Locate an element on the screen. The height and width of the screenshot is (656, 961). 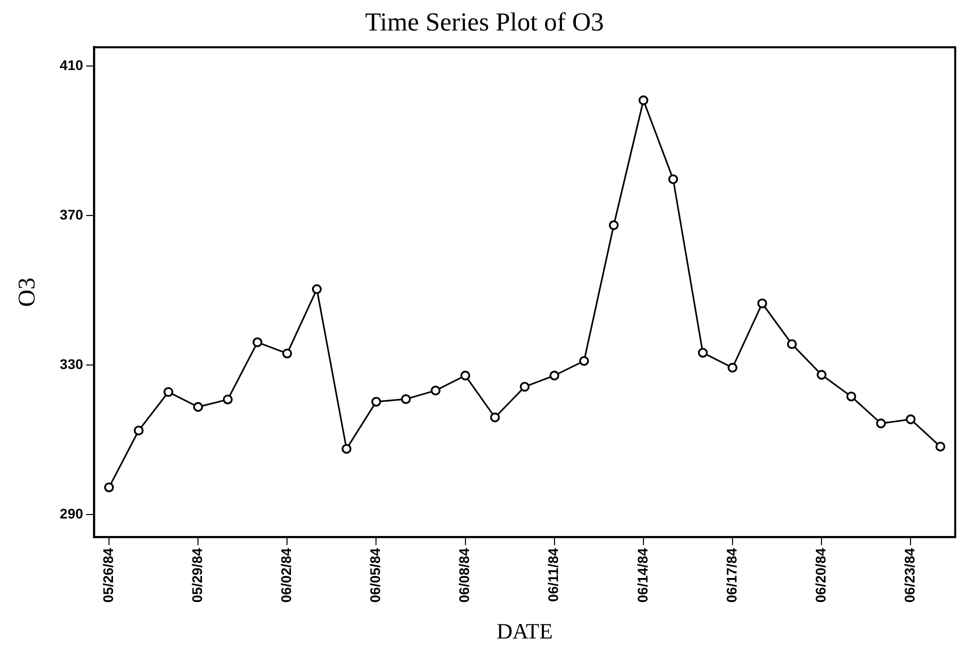
x-axis-title: DATE is located at coordinates (524, 631).